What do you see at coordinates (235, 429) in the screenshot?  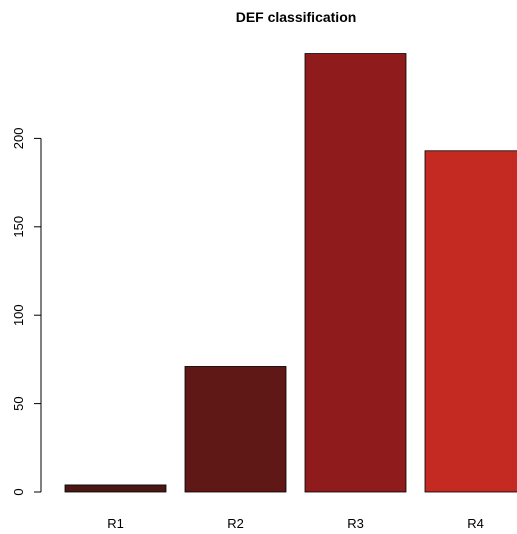 I see `bar-r2` at bounding box center [235, 429].